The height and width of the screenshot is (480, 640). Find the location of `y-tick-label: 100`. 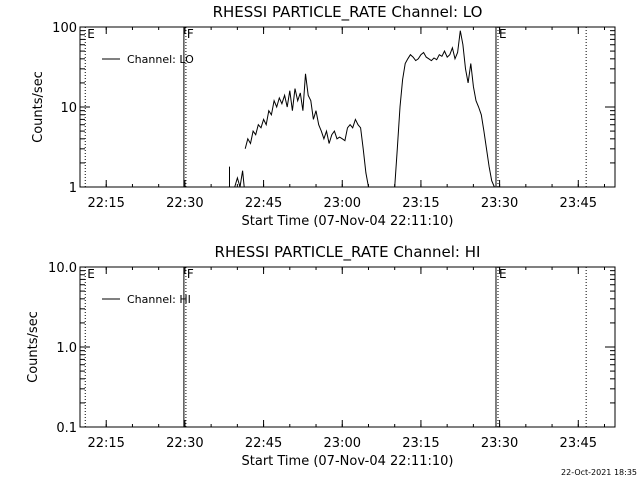

y-tick-label: 100 is located at coordinates (64, 28).